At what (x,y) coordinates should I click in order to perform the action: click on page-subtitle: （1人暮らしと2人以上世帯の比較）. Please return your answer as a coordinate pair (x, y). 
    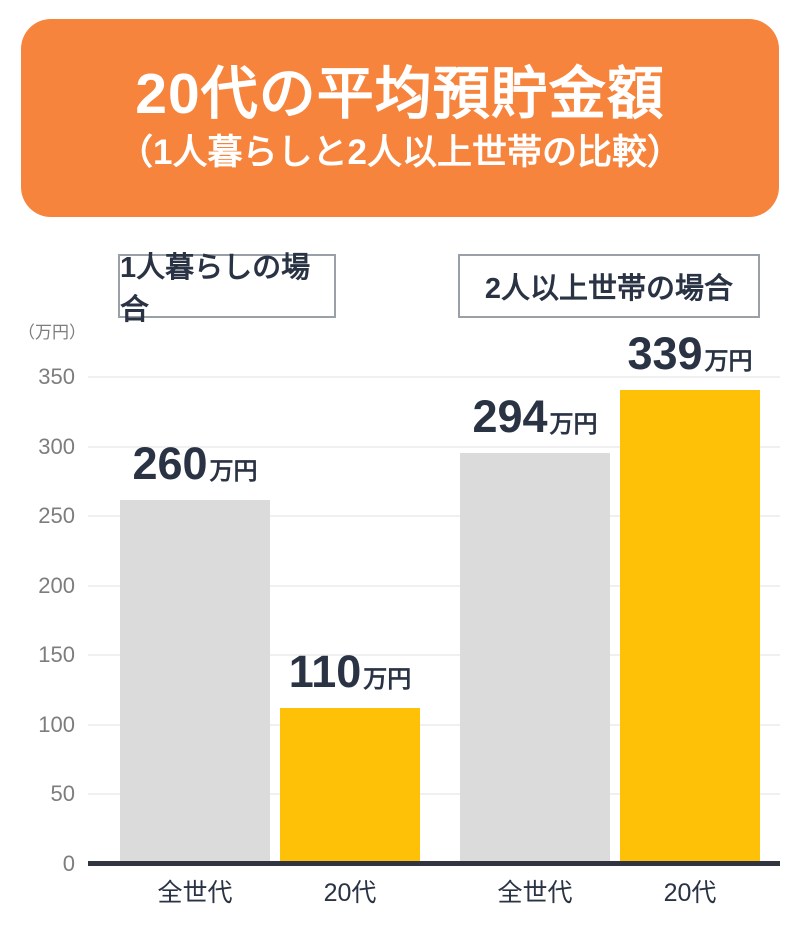
    Looking at the image, I should click on (400, 152).